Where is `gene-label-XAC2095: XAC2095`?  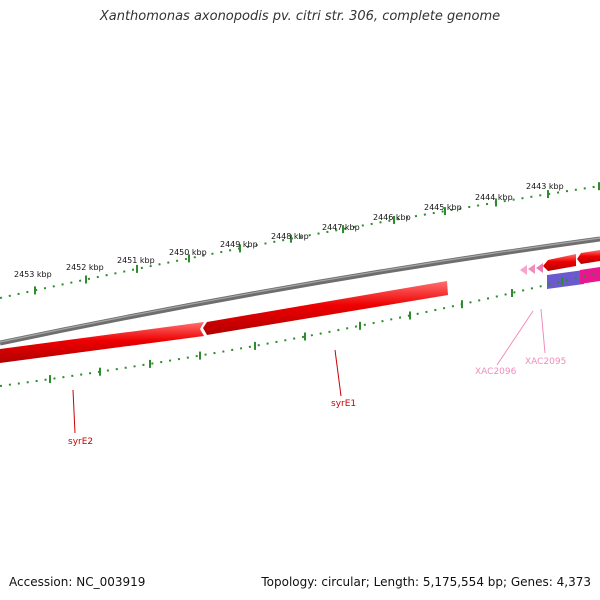 gene-label-XAC2095: XAC2095 is located at coordinates (545, 362).